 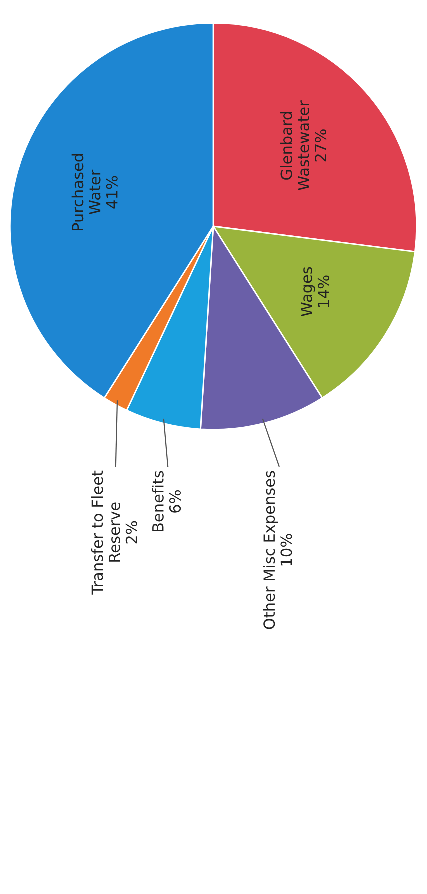 What do you see at coordinates (86, 192) in the screenshot?
I see `slice-label: Purchased Water` at bounding box center [86, 192].